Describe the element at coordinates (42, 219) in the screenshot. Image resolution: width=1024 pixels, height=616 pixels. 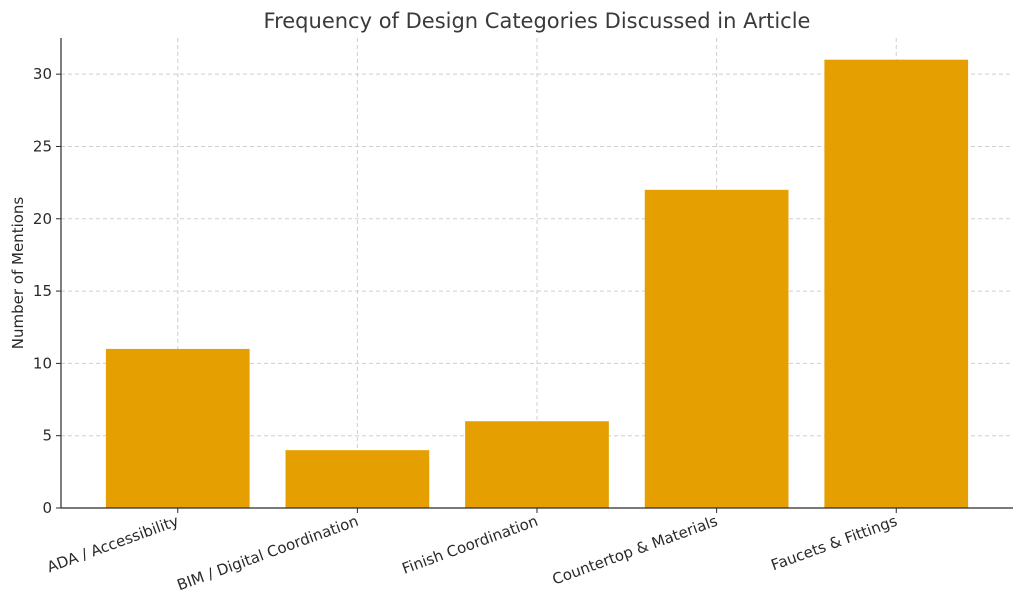
I see `y-tick-label: 20` at that location.